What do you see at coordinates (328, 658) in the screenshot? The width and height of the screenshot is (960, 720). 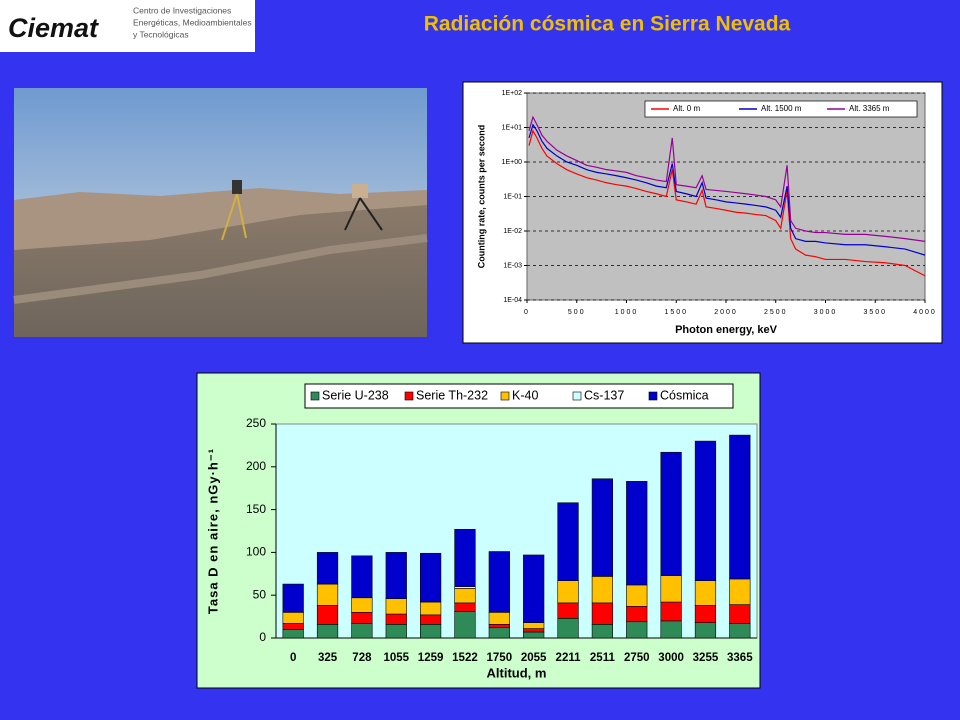 I see `x-tick-label: 325` at bounding box center [328, 658].